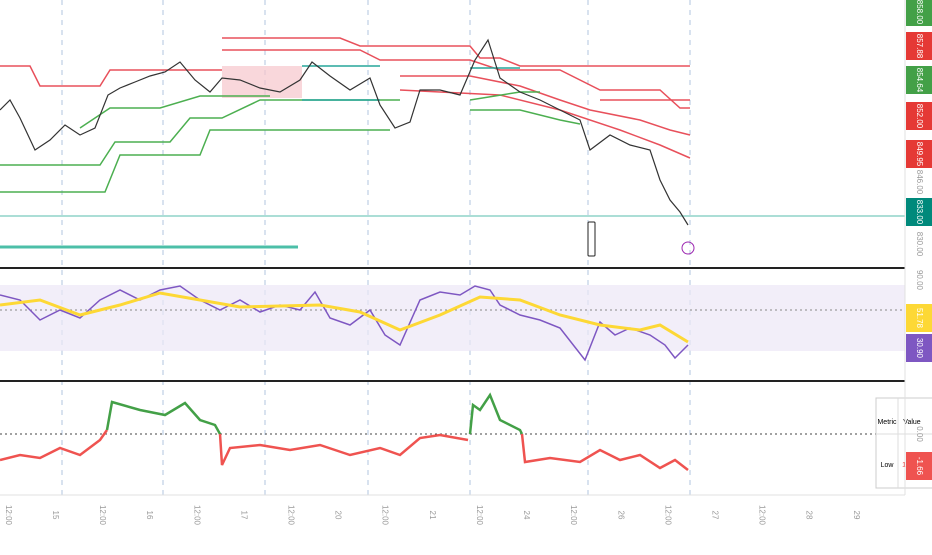  Describe the element at coordinates (620, 515) in the screenshot. I see `time-label: 26` at that location.